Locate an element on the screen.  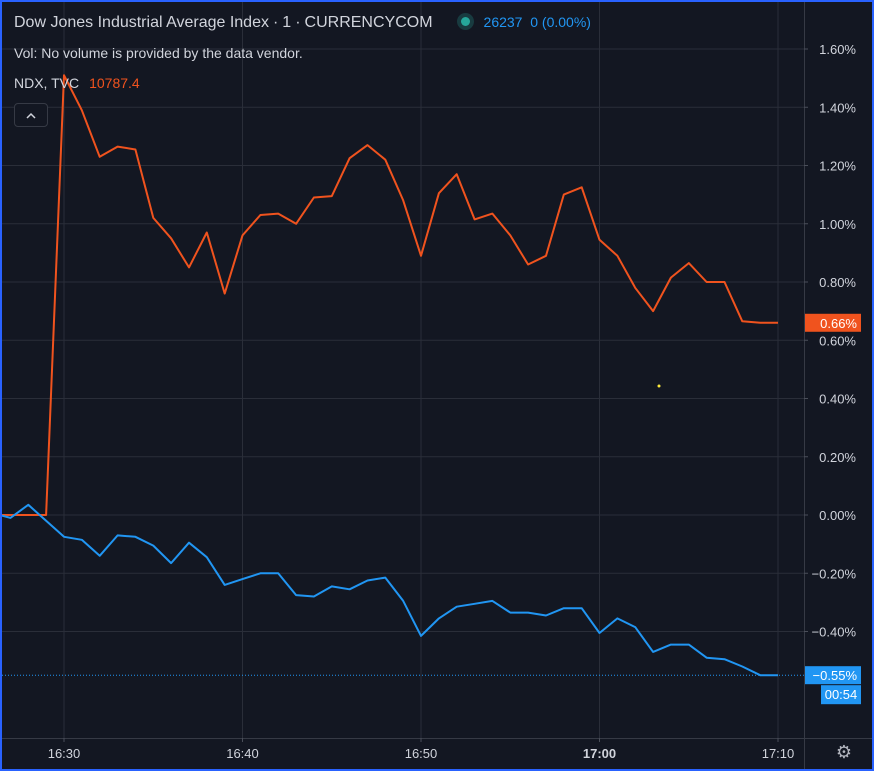
countdown-text: 00:54 is located at coordinates (841, 694).